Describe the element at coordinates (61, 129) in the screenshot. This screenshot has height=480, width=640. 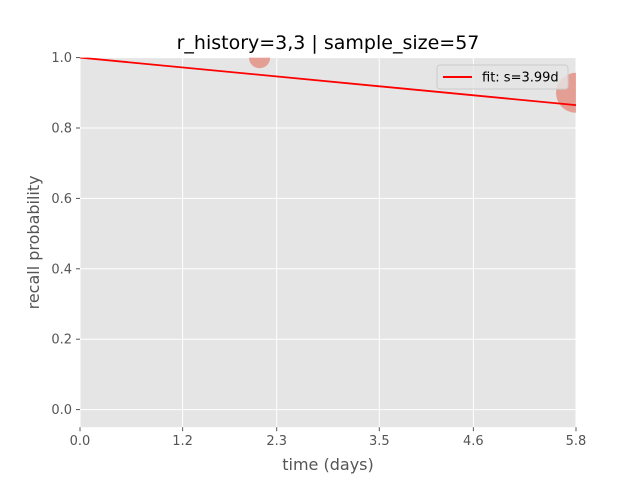
I see `y-tick-label: 0.8` at that location.